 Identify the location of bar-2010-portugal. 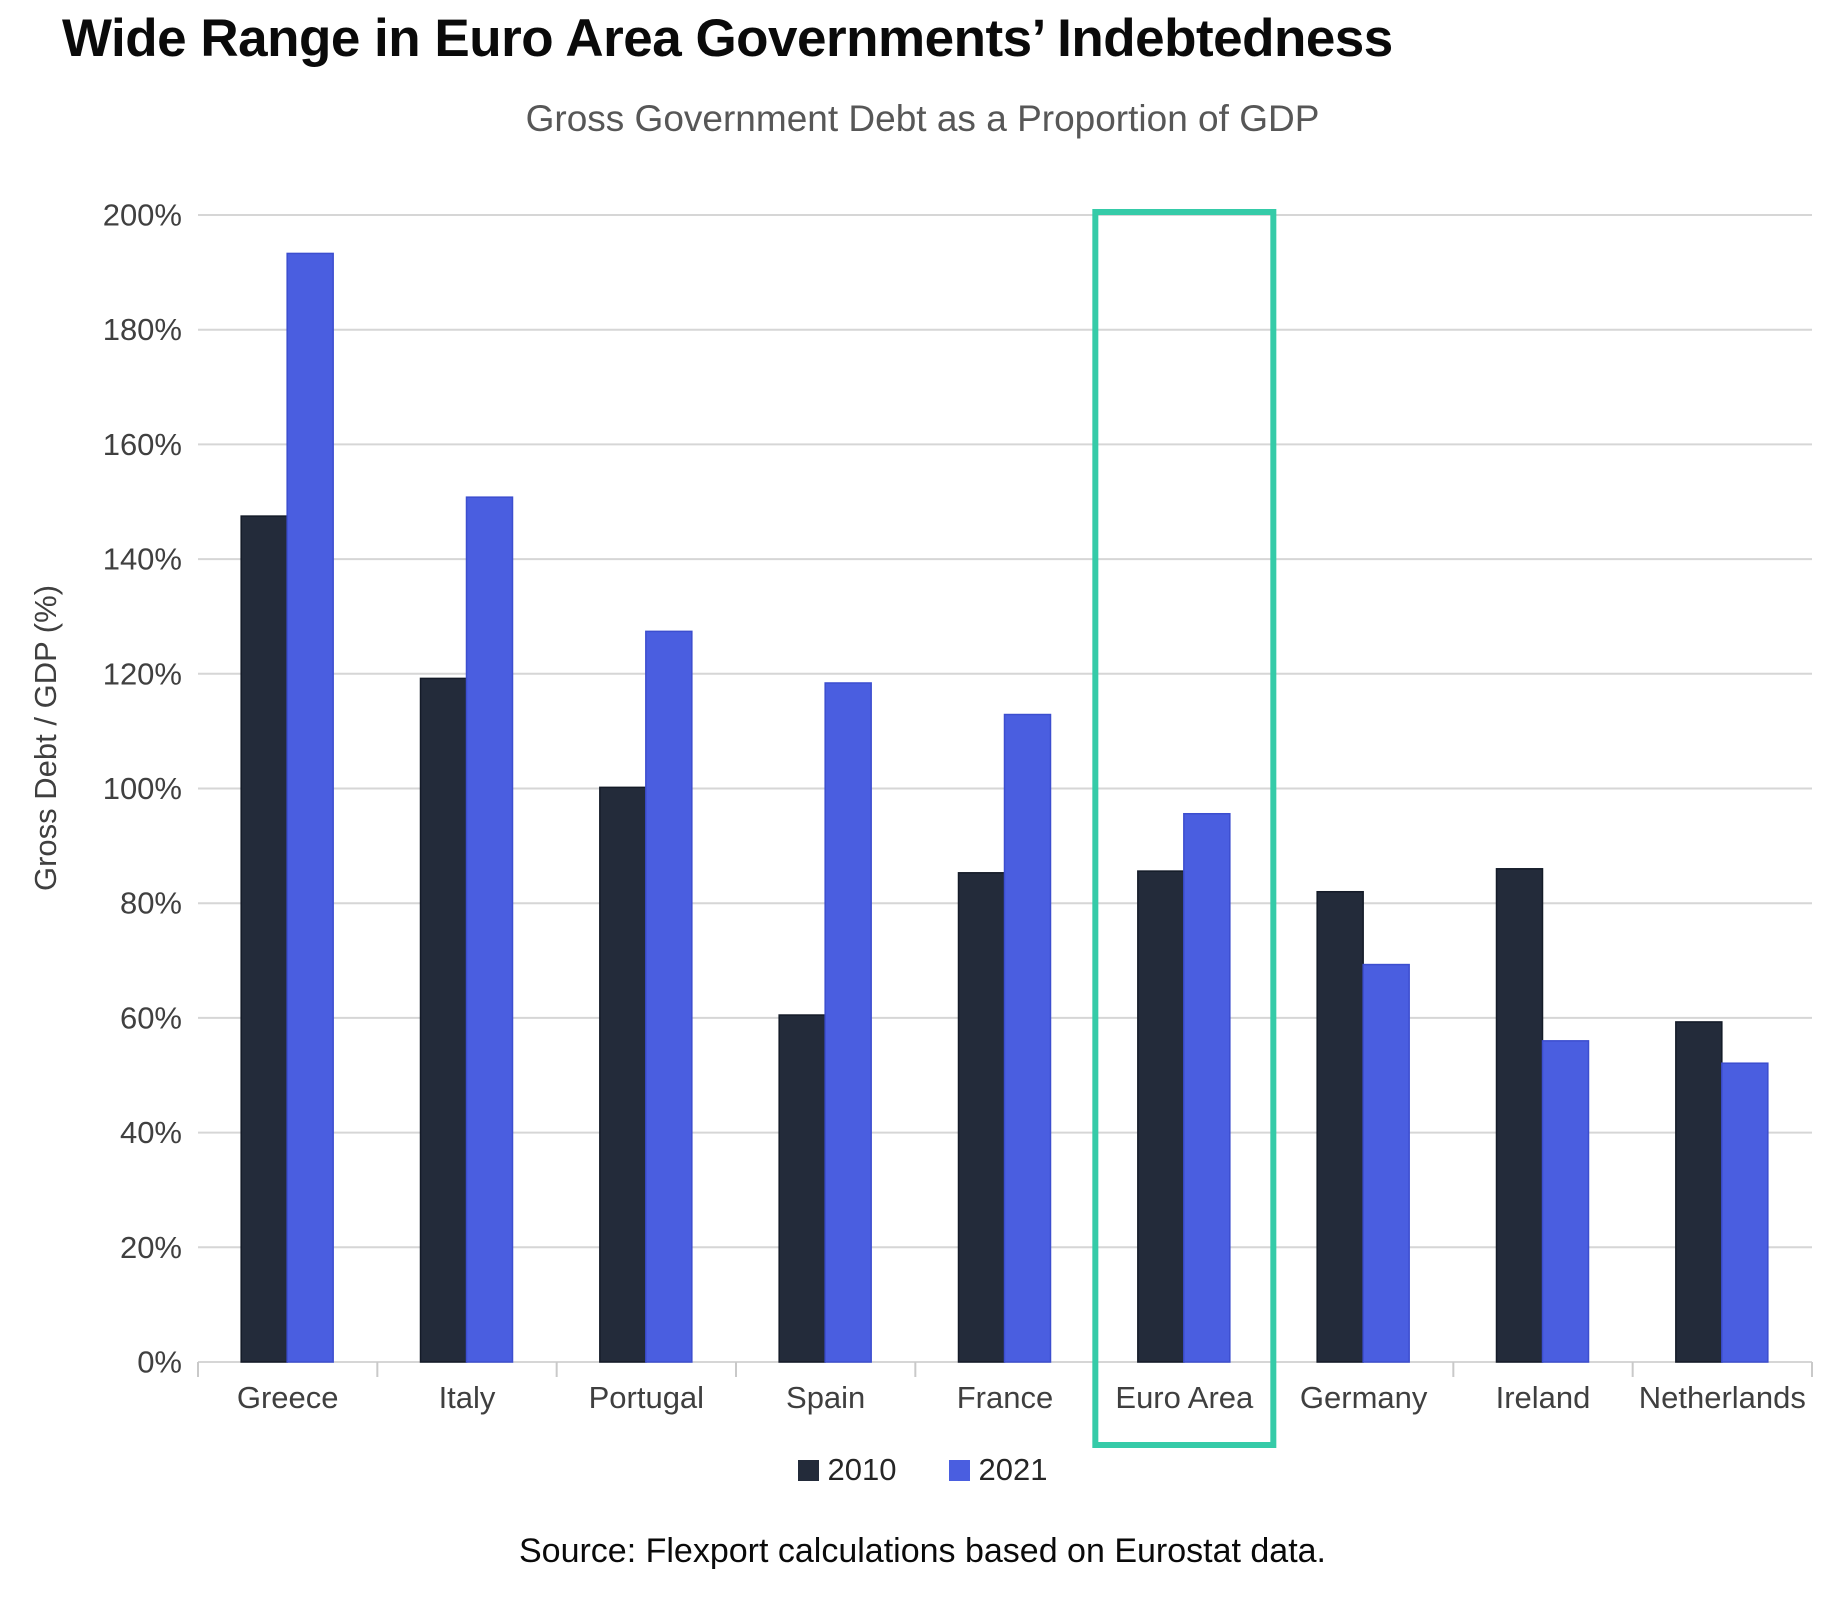
(623, 1074).